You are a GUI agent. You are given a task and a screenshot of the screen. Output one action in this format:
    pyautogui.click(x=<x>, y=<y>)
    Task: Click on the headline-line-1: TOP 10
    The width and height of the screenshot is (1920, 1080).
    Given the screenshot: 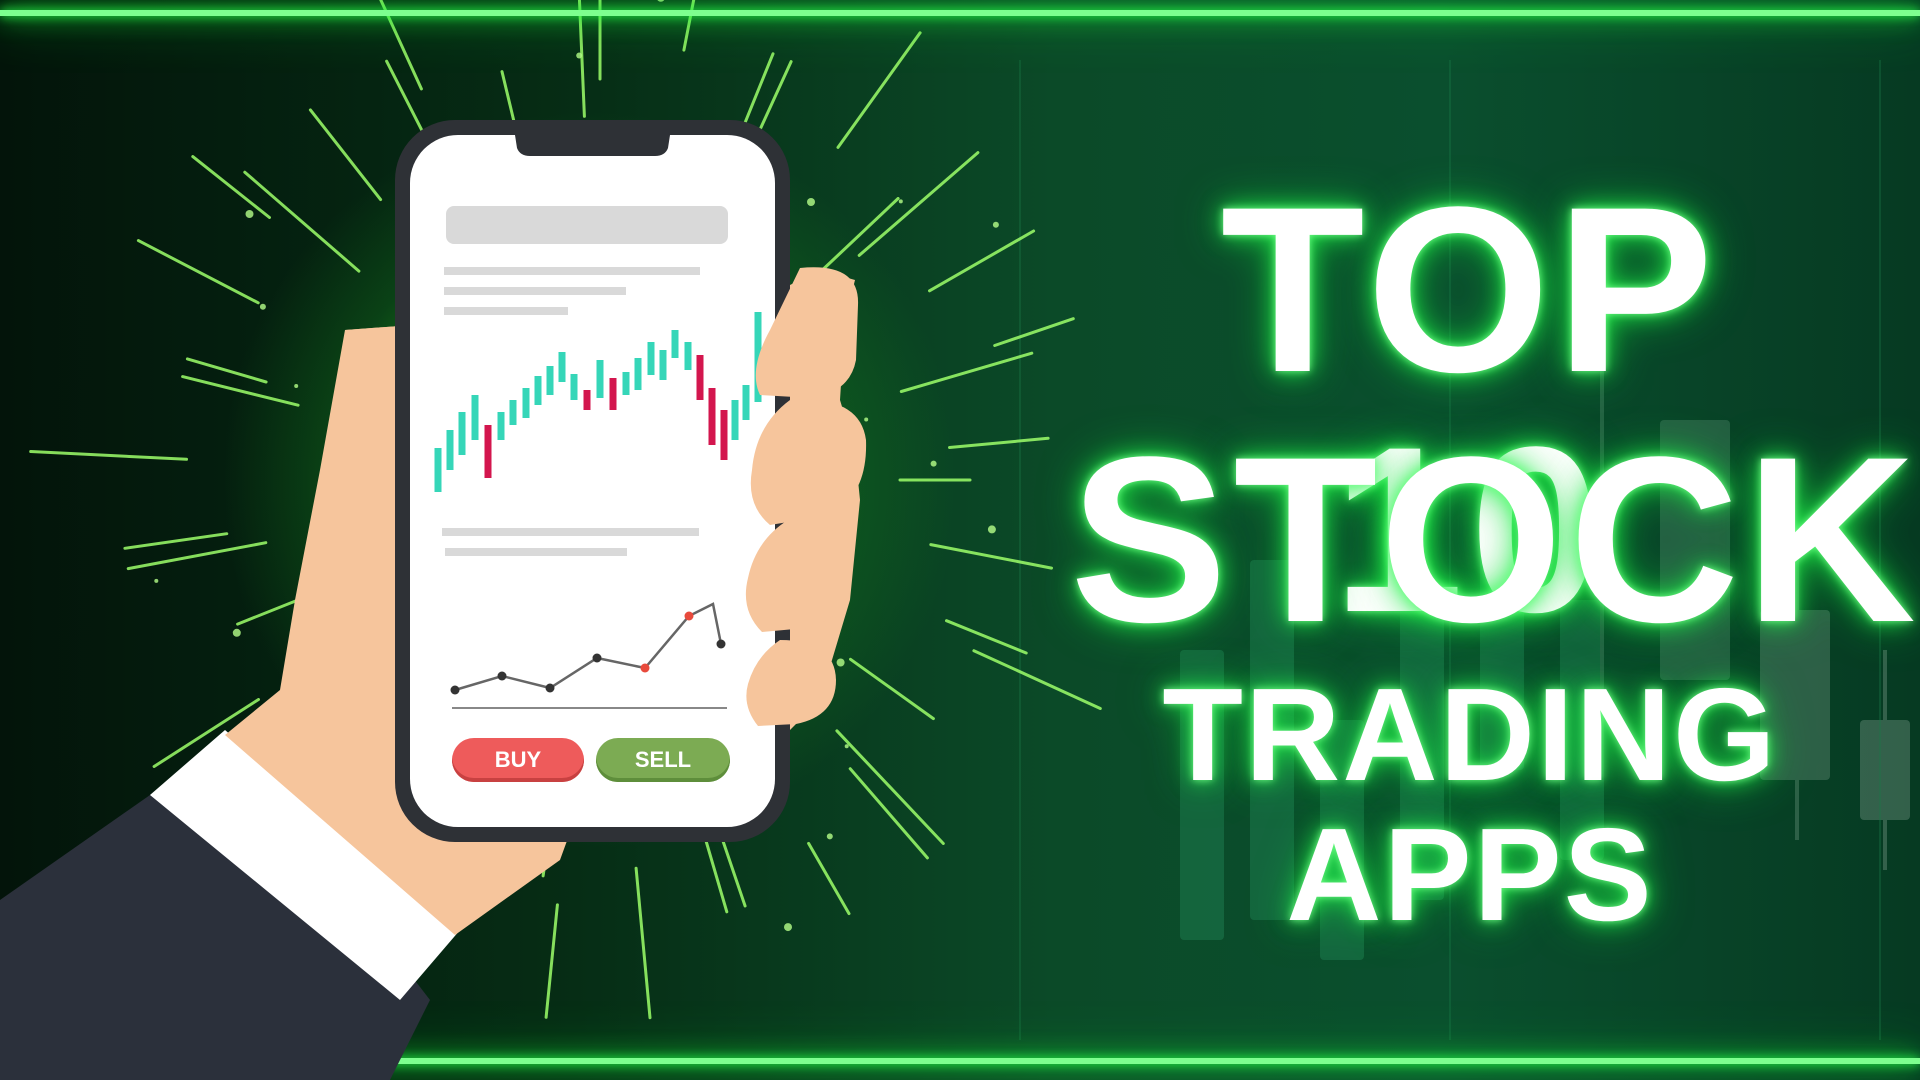 What is the action you would take?
    pyautogui.click(x=1470, y=410)
    